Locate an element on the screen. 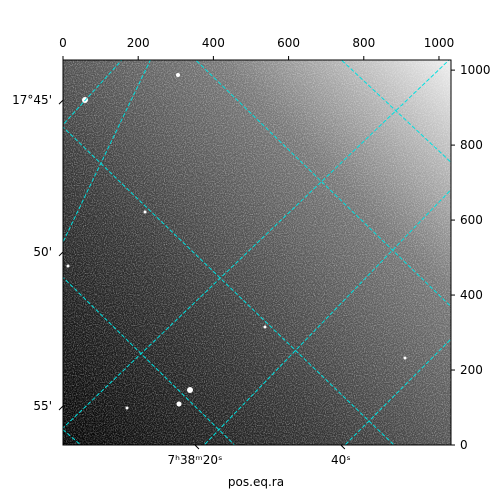  ra-tick-label: 40ˢ is located at coordinates (341, 460).